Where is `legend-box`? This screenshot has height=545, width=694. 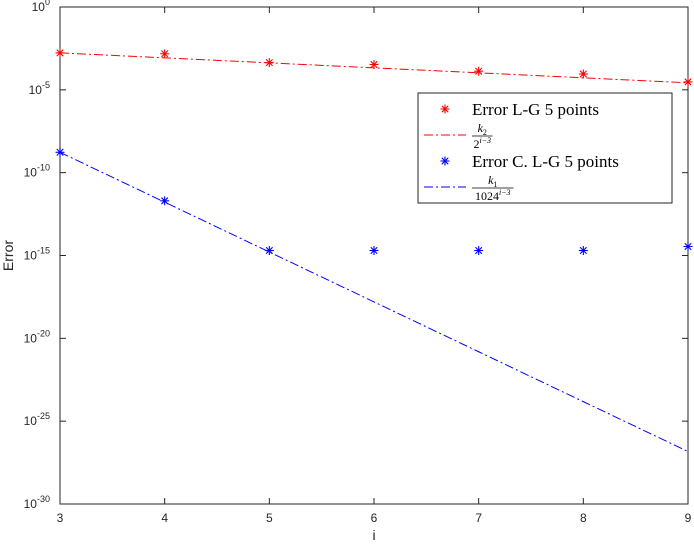
legend-box is located at coordinates (545, 148).